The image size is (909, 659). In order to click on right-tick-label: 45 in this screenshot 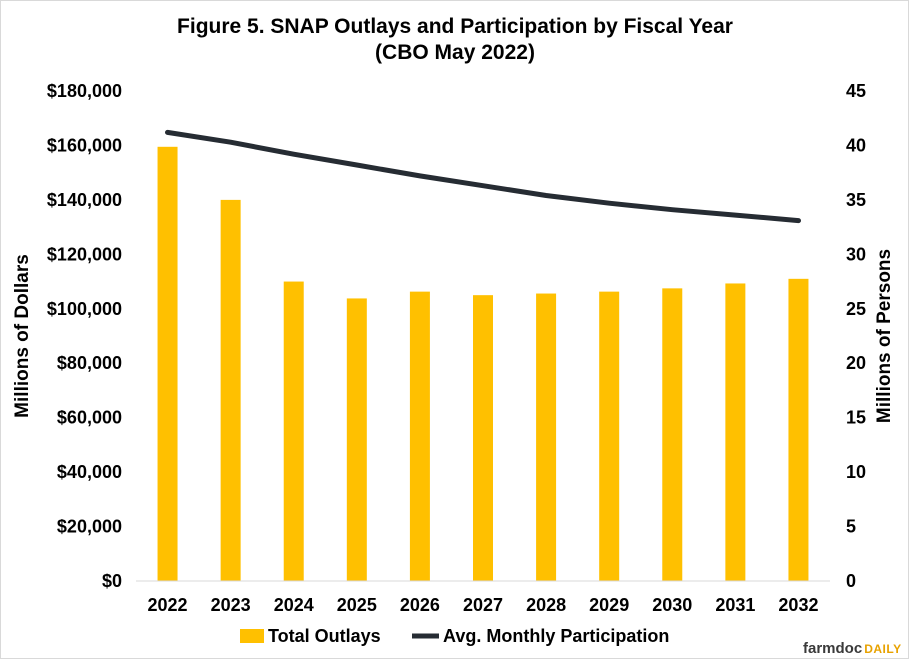, I will do `click(856, 91)`.